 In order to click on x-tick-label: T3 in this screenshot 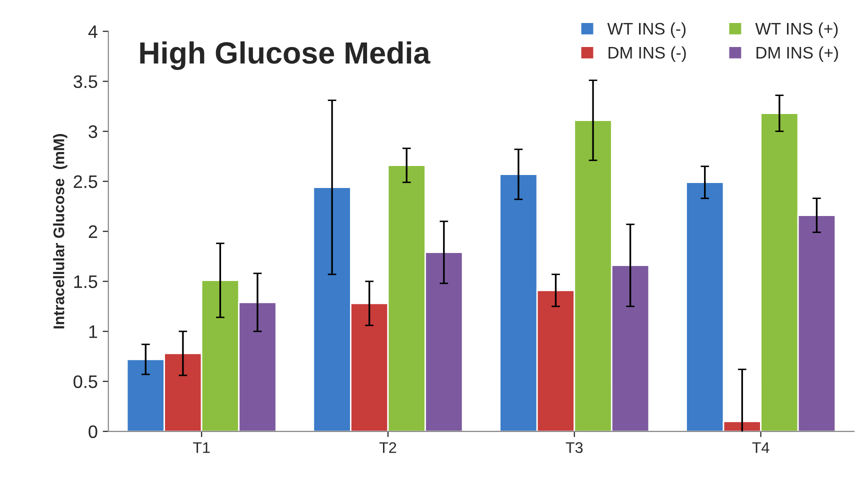, I will do `click(574, 448)`.